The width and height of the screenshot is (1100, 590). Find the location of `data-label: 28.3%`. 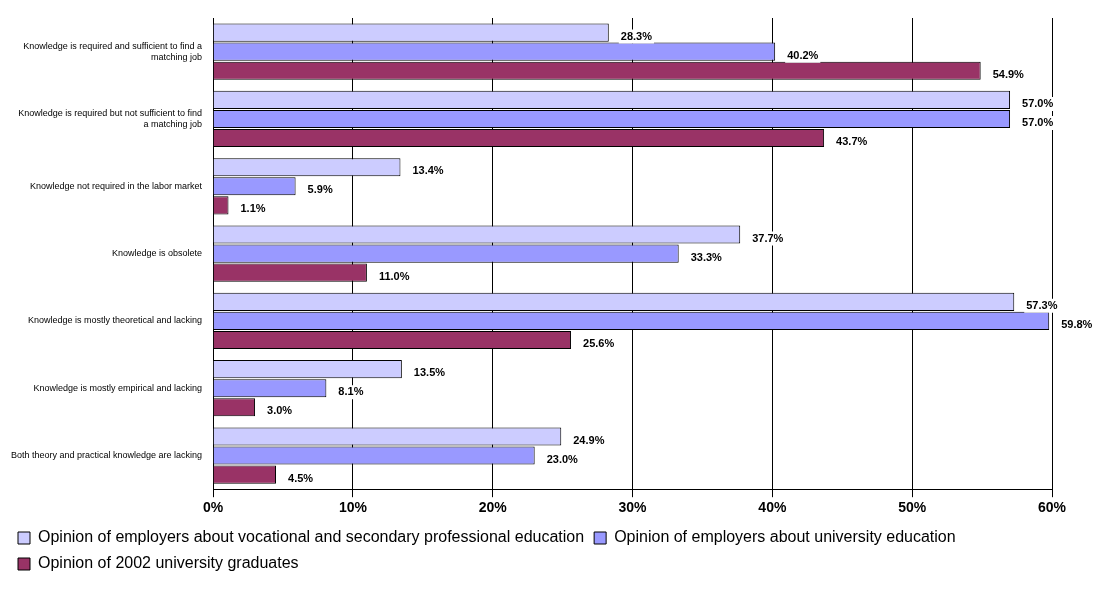

data-label: 28.3% is located at coordinates (636, 35).